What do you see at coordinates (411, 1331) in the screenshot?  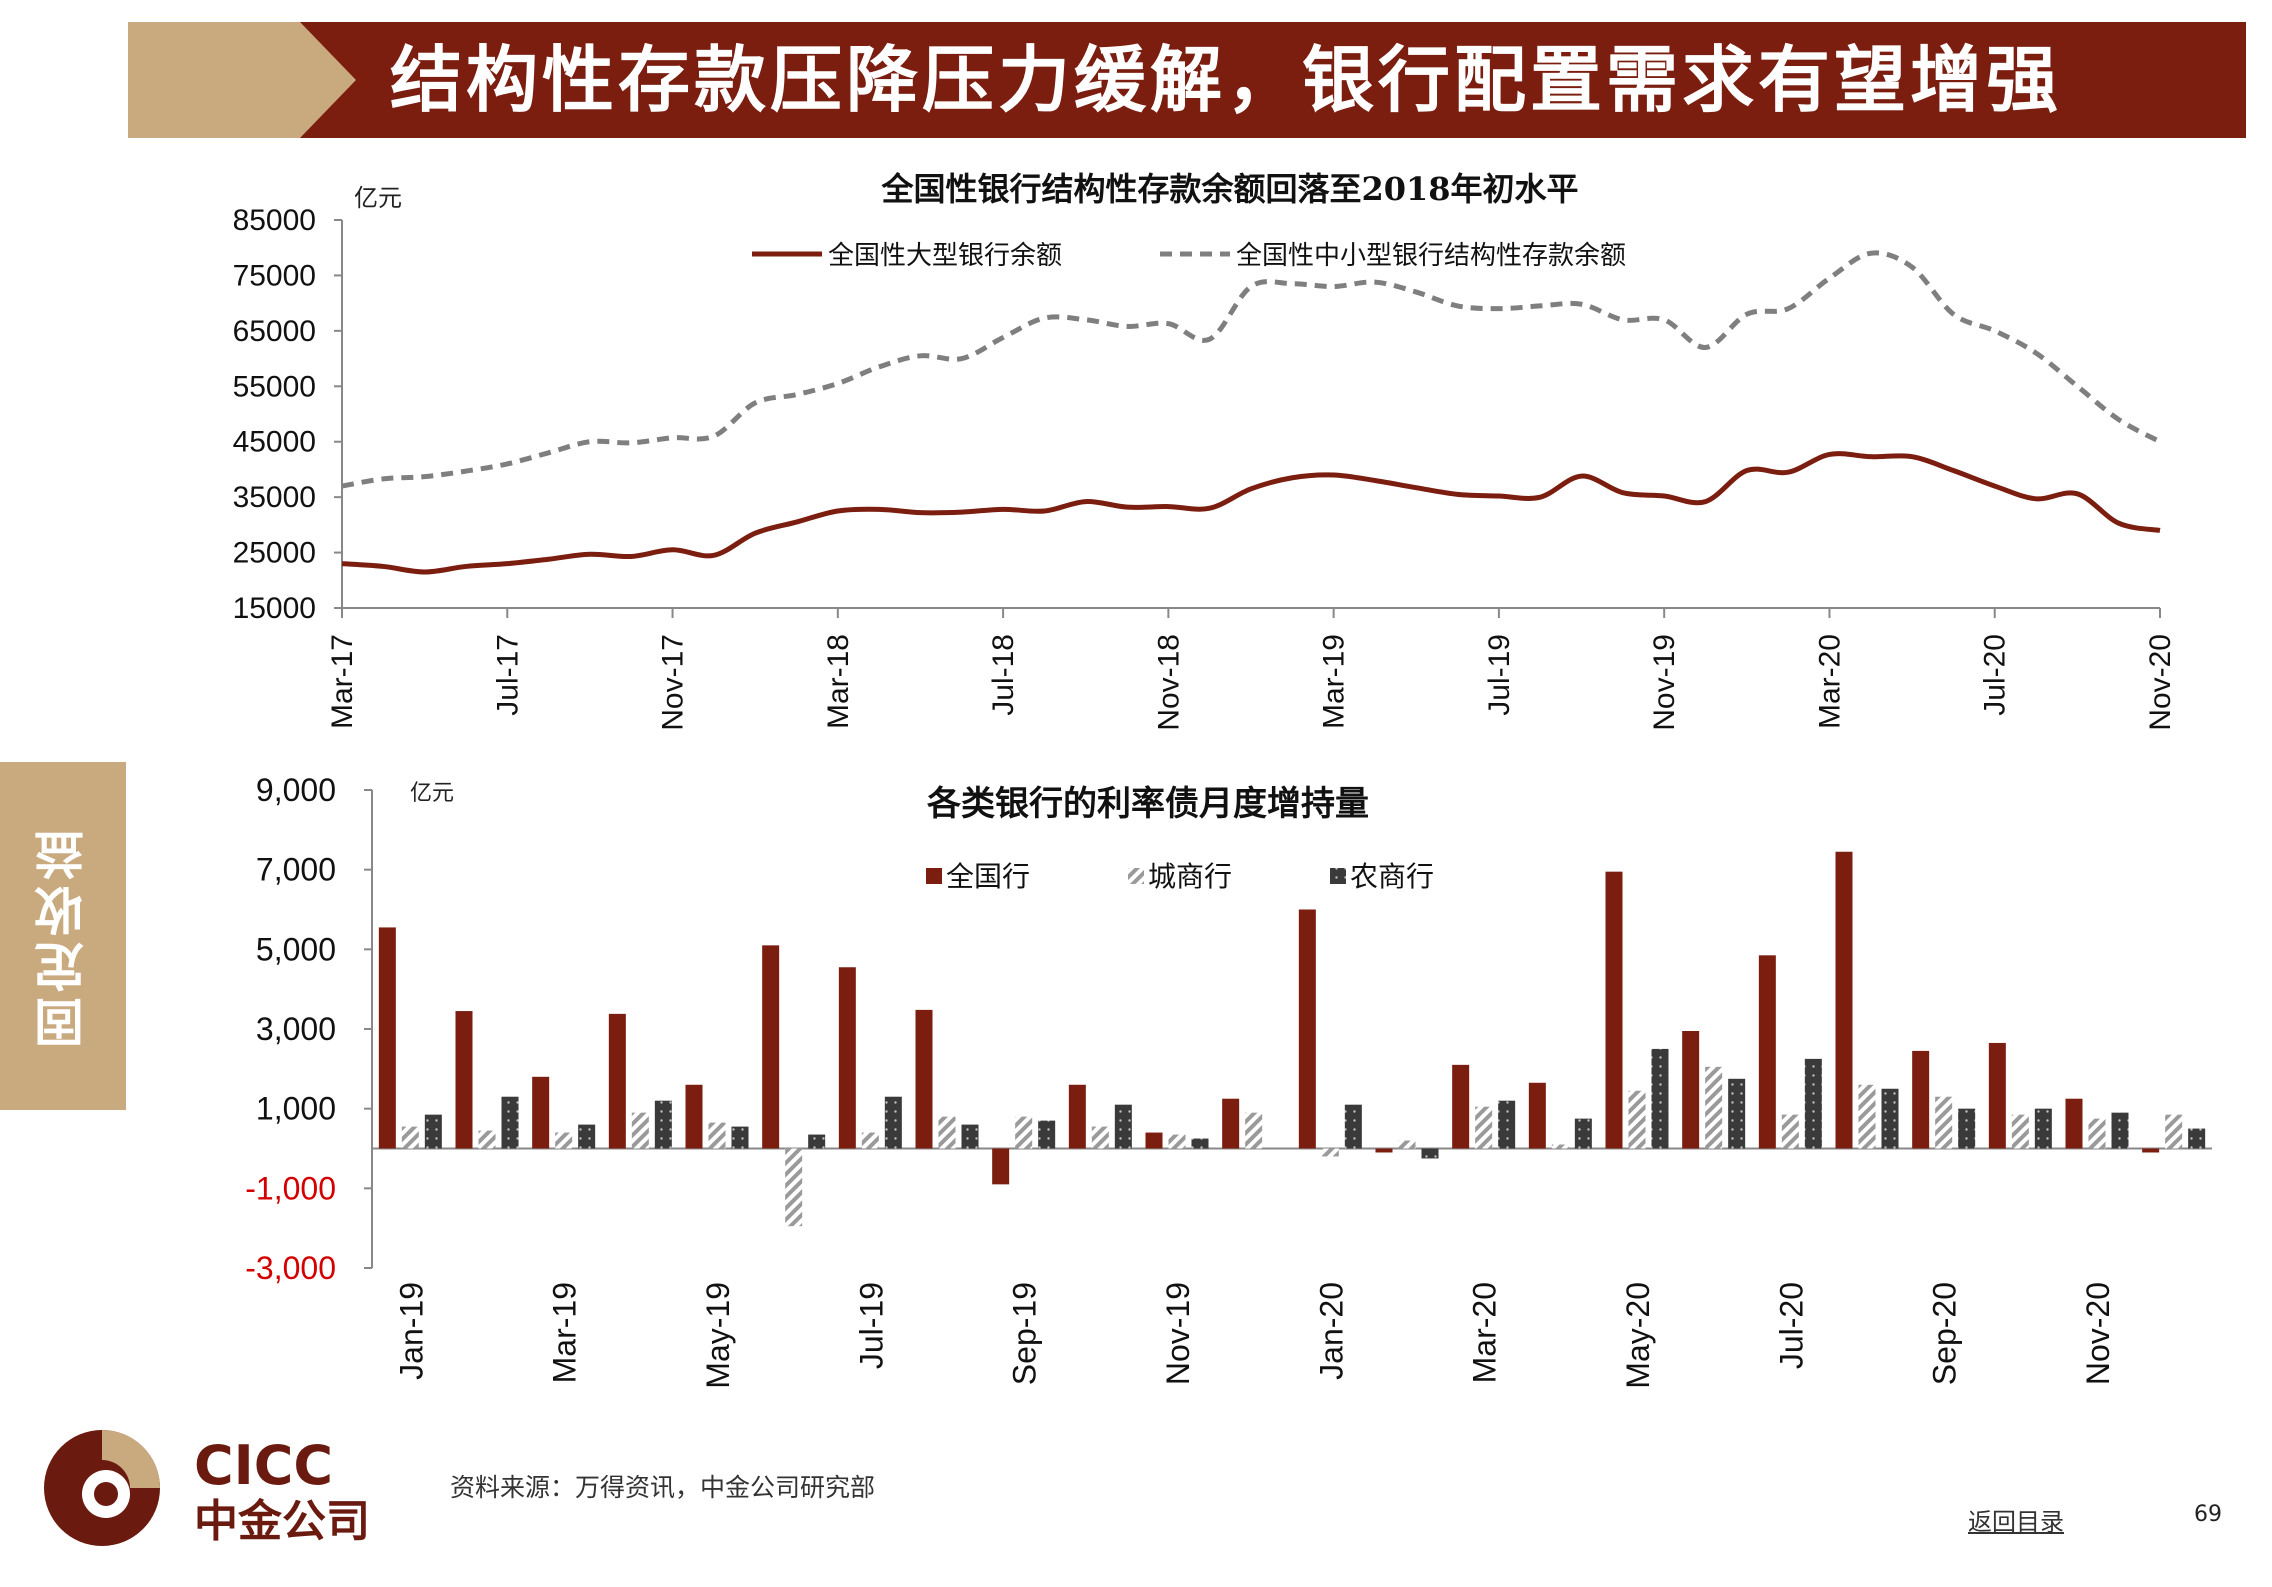 I see `x-tick-label: Jan-19` at bounding box center [411, 1331].